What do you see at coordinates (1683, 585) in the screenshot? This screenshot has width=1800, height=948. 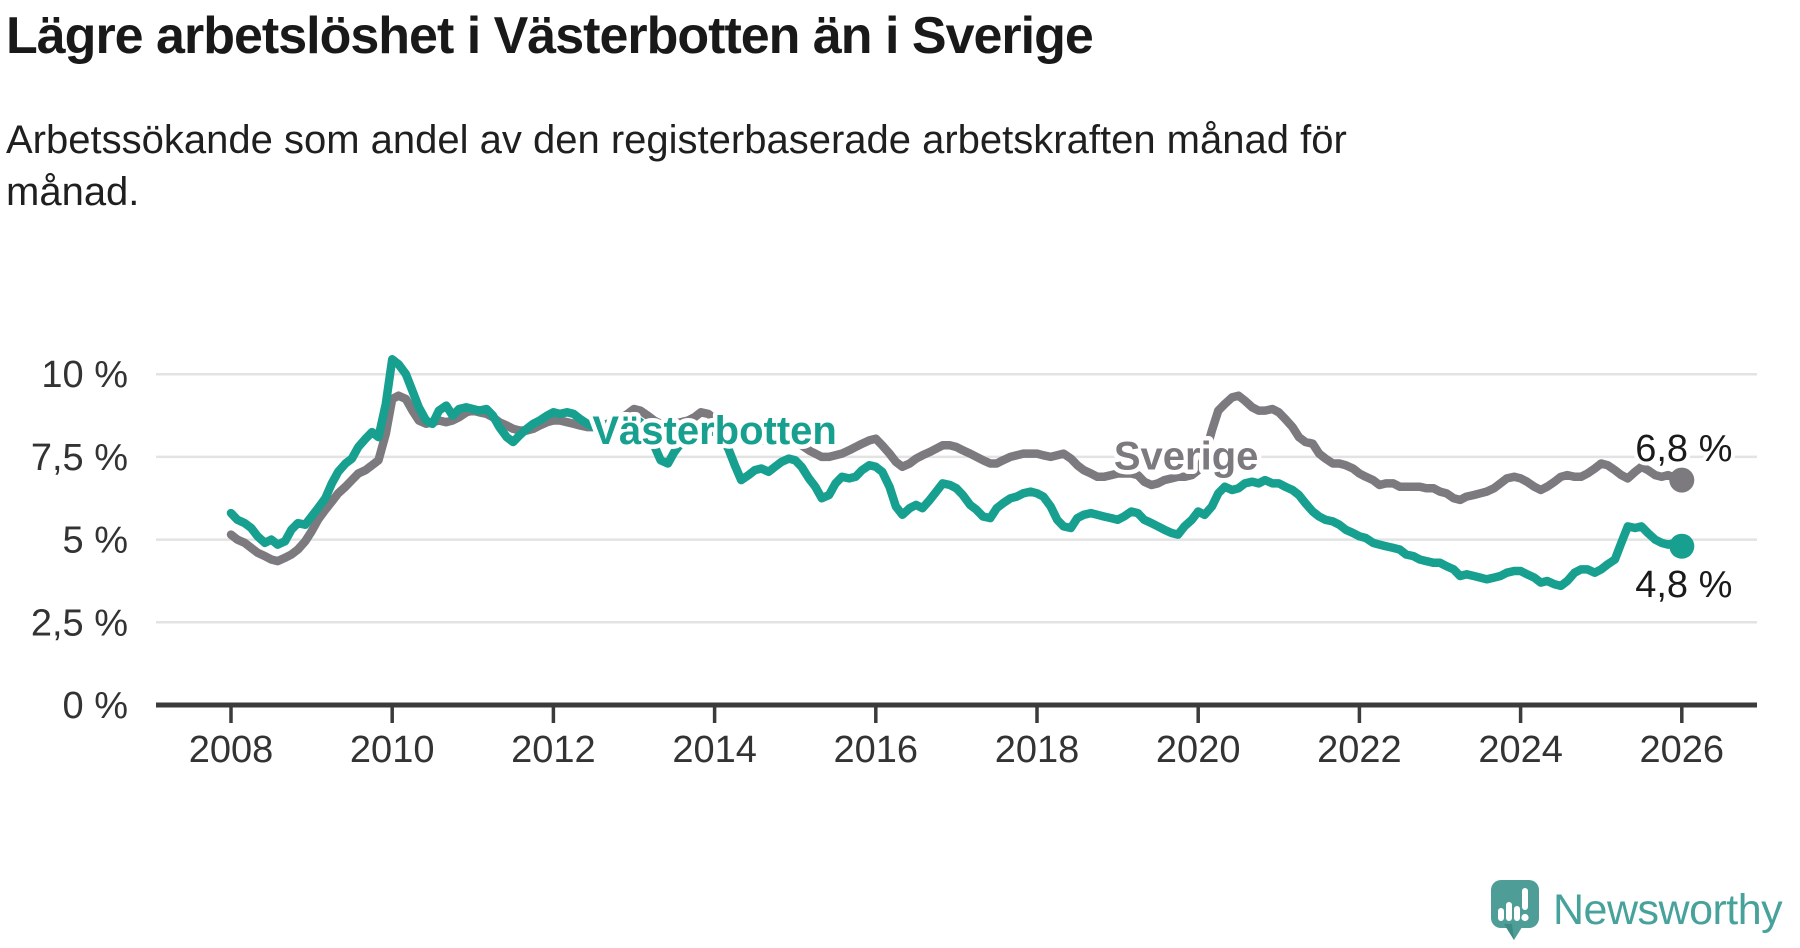 I see `series-end-value-vasterbotten: 4,8 %` at bounding box center [1683, 585].